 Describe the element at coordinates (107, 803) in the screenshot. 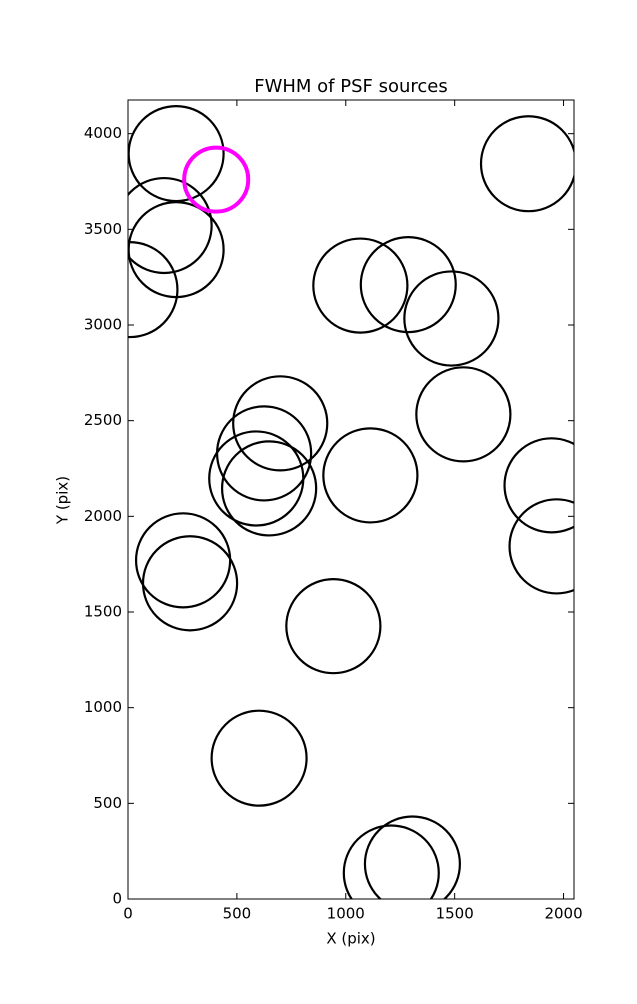

I see `y-tick-label: 500` at that location.